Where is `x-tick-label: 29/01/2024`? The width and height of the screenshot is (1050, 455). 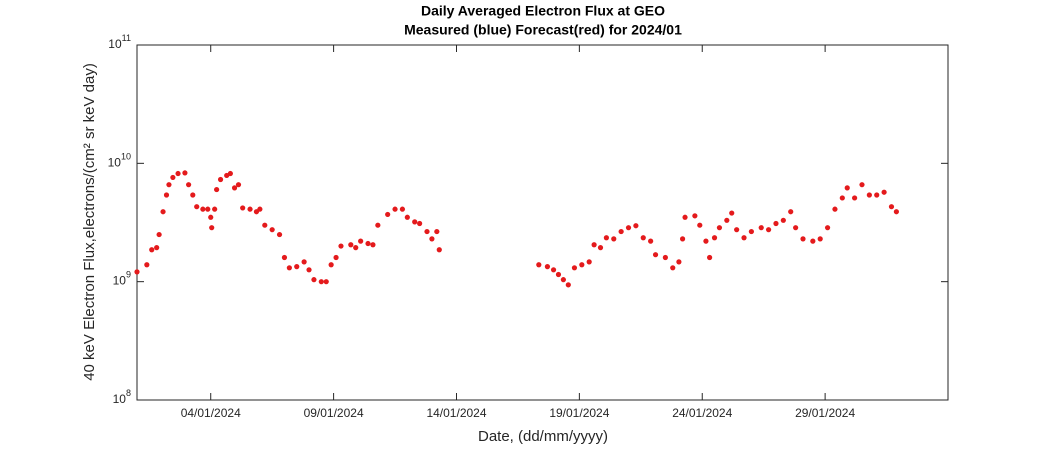 x-tick-label: 29/01/2024 is located at coordinates (825, 413).